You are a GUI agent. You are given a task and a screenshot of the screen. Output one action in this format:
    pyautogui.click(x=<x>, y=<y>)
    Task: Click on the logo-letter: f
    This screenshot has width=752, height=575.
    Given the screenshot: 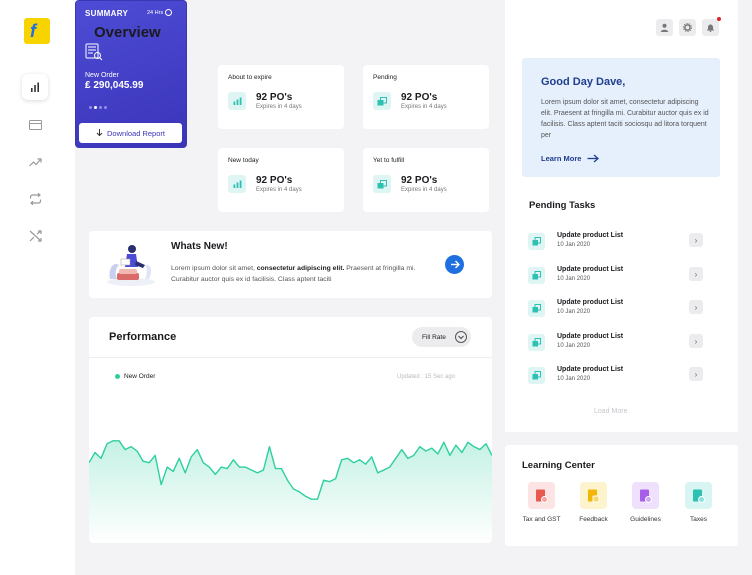 What is the action you would take?
    pyautogui.click(x=33, y=31)
    